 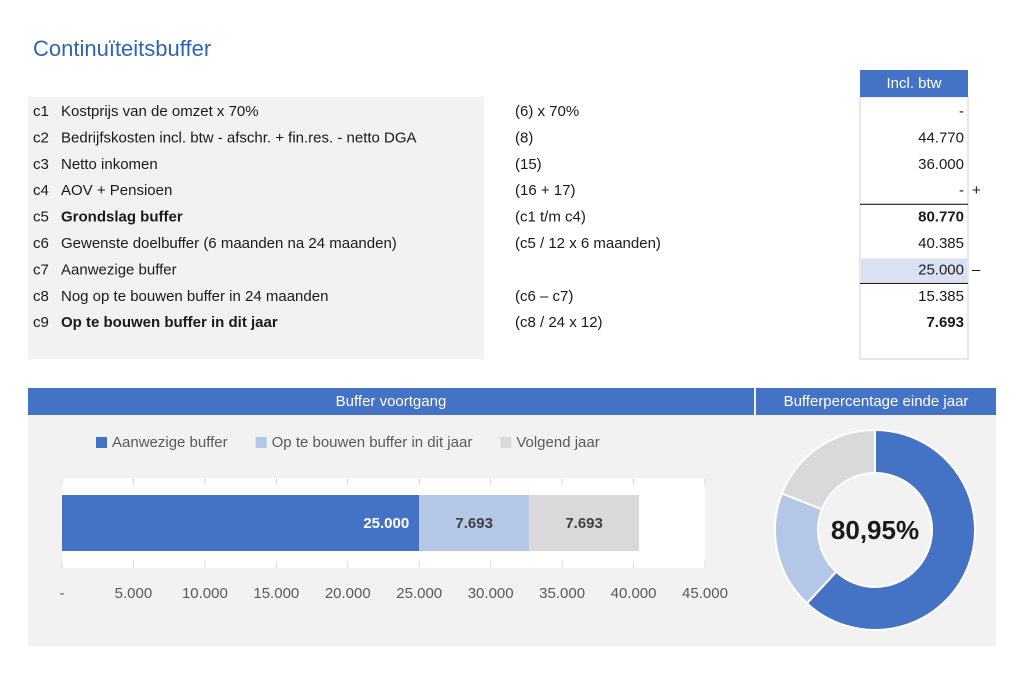 I want to click on chart-title: Buffer voortgang, so click(x=391, y=401).